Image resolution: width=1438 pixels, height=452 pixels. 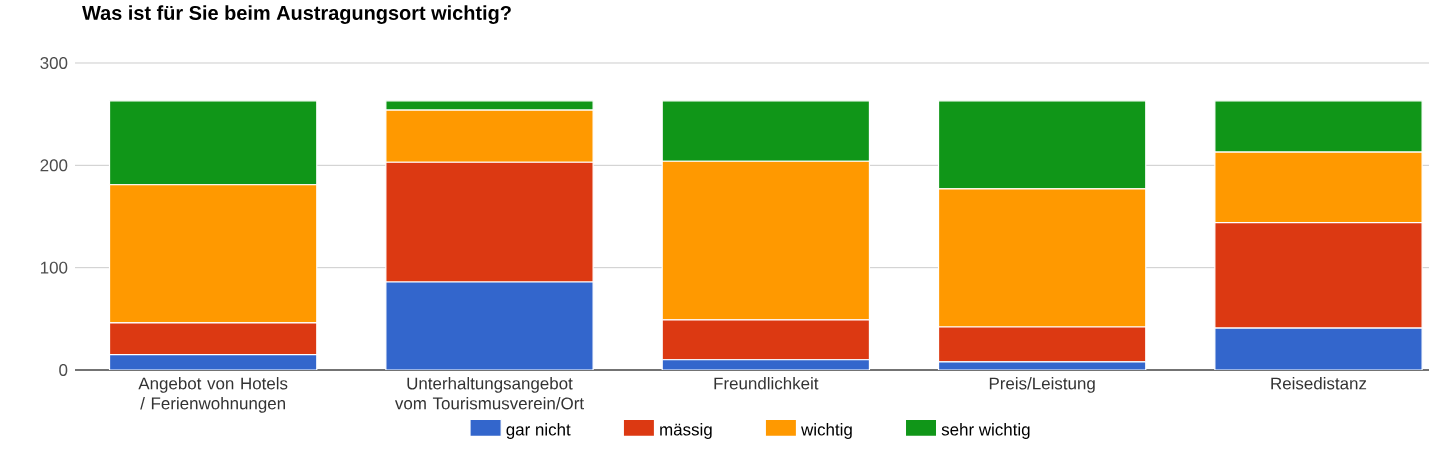 I want to click on x-tick-label: Freundlichkeit, so click(x=766, y=383).